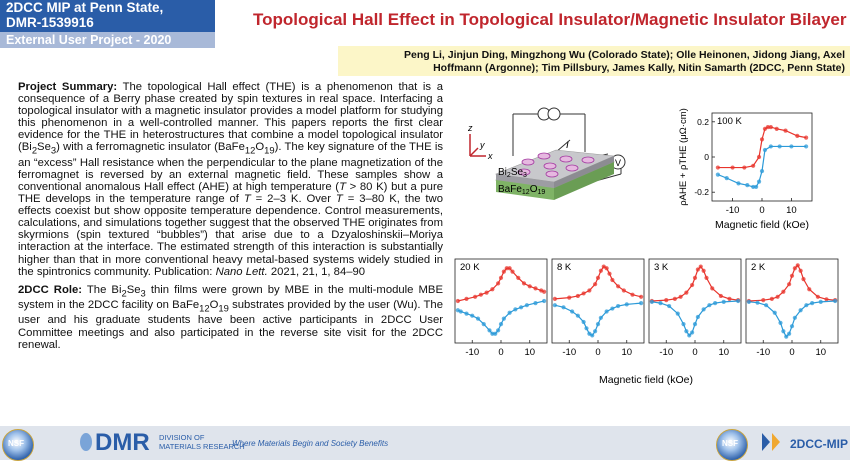 This screenshot has height=461, width=850. Describe the element at coordinates (89, 40) in the screenshot. I see `project-type: External User Project - 2020` at that location.